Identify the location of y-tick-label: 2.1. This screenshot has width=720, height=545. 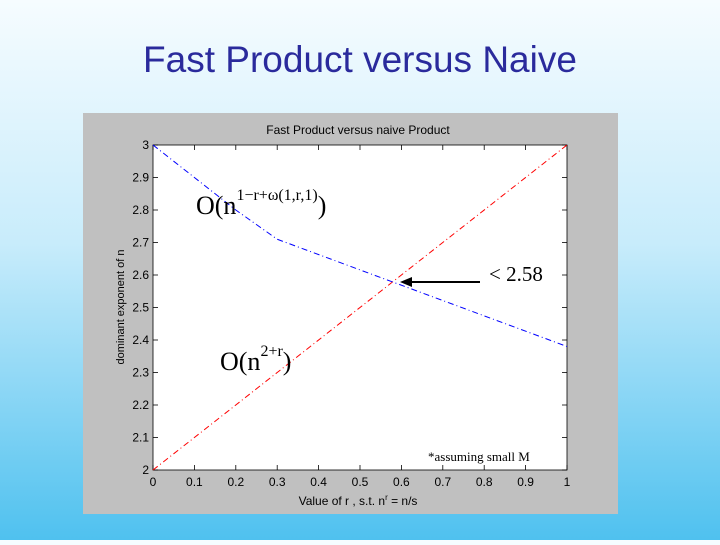
(140, 438).